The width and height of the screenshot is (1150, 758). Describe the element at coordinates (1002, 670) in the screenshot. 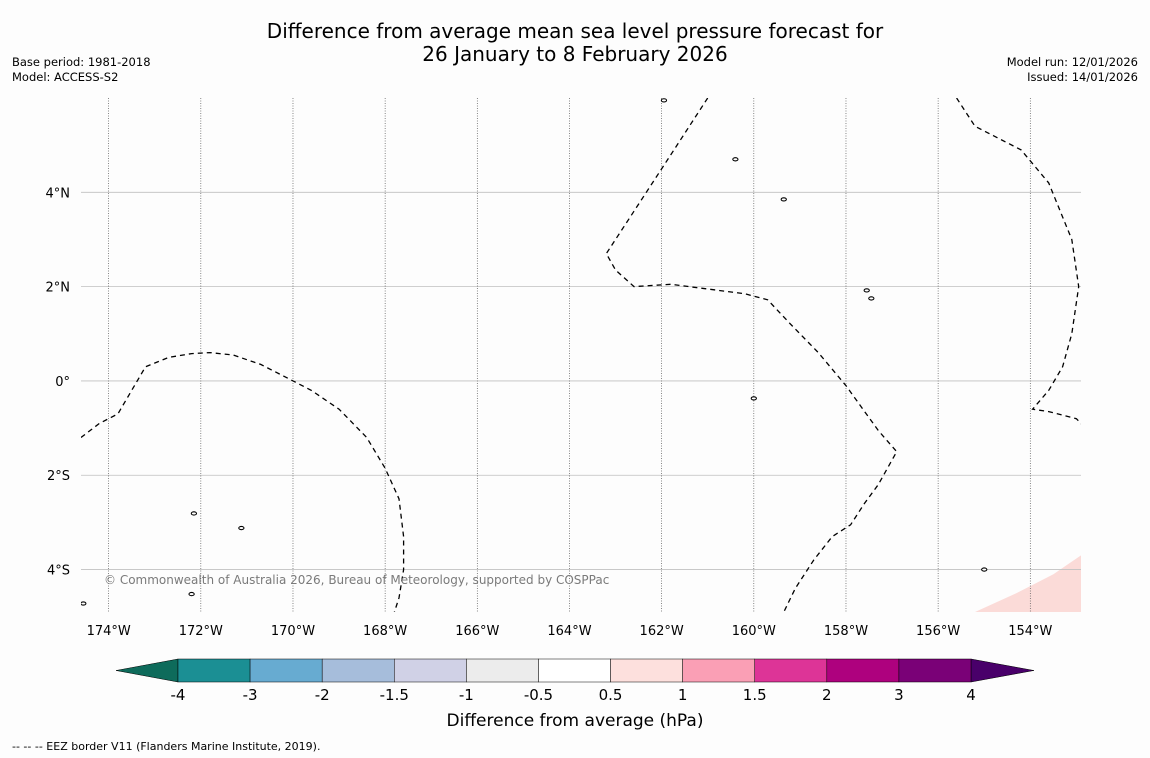

I see `colorbar-extend-high` at that location.